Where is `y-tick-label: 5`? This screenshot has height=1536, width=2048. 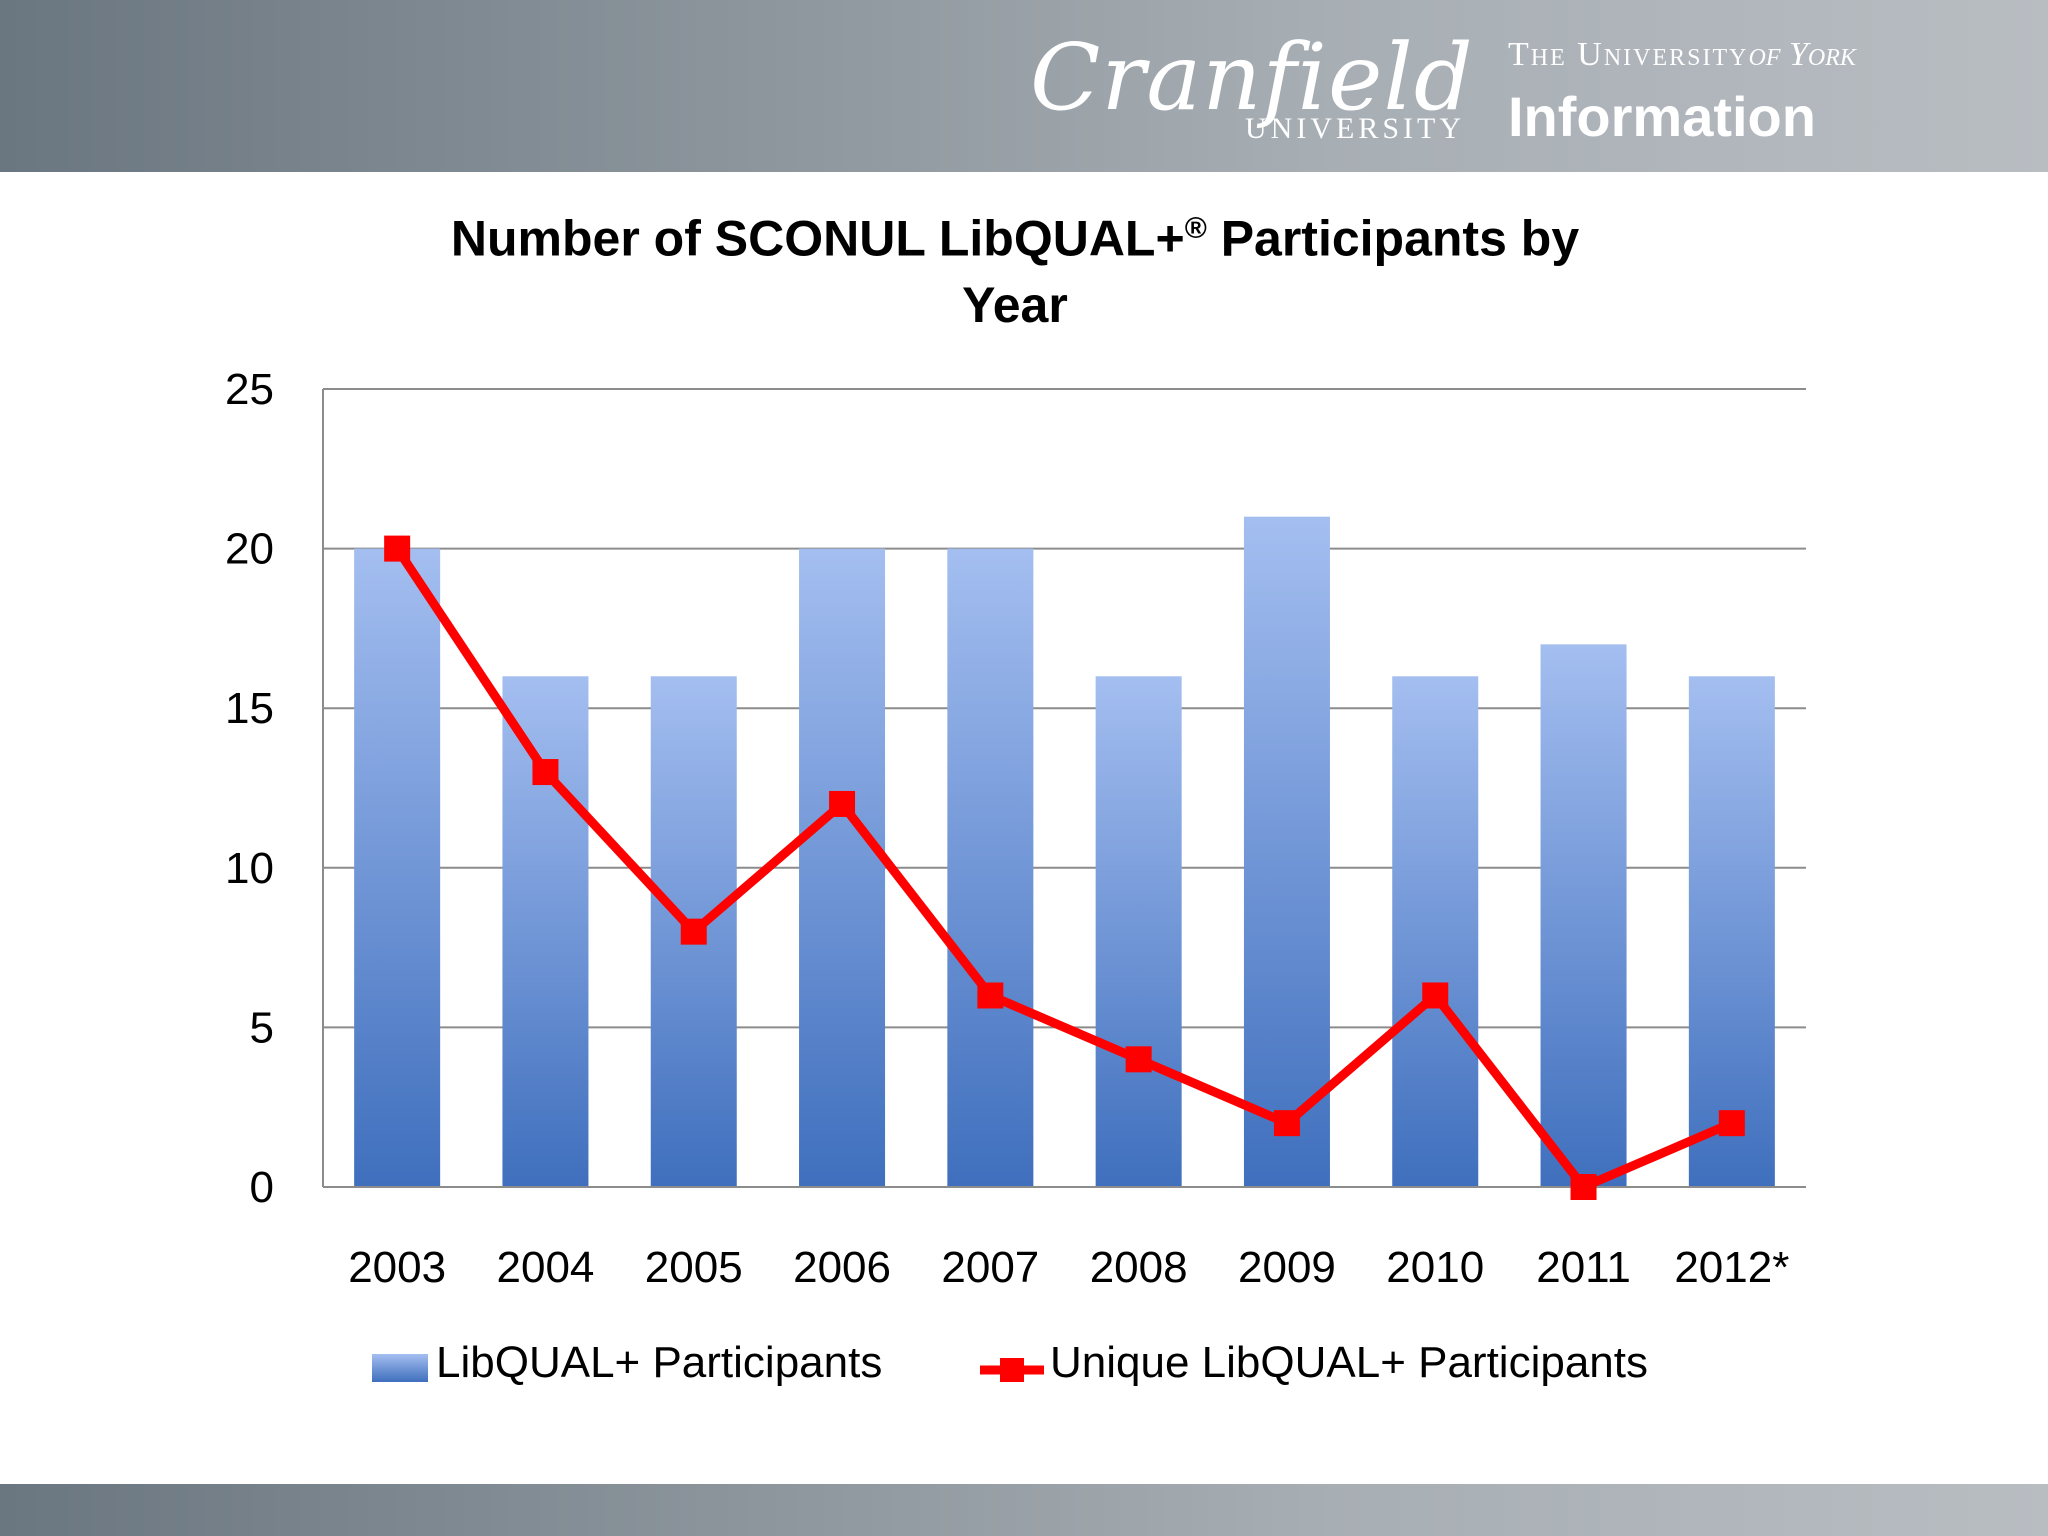
y-tick-label: 5 is located at coordinates (262, 1027).